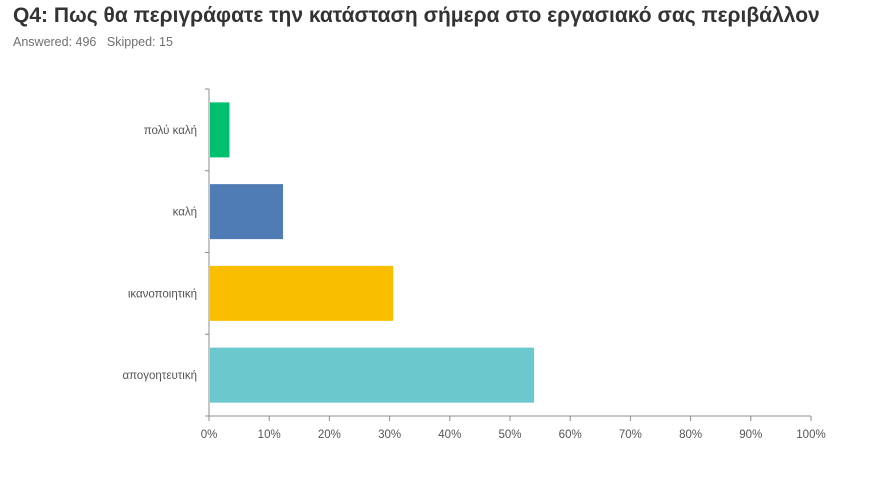 This screenshot has height=502, width=884. I want to click on category-label: απογοητευτική, so click(159, 376).